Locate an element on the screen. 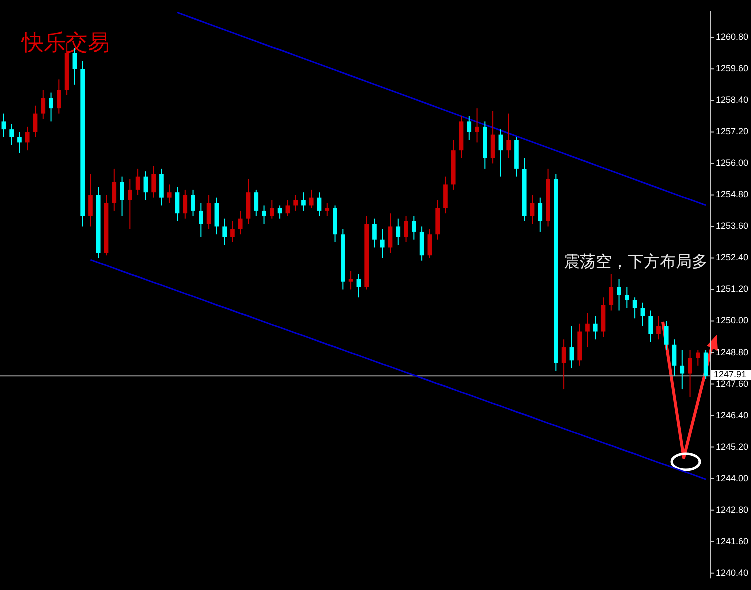 Image resolution: width=751 pixels, height=590 pixels. y-tick-label: 1246.40 is located at coordinates (732, 415).